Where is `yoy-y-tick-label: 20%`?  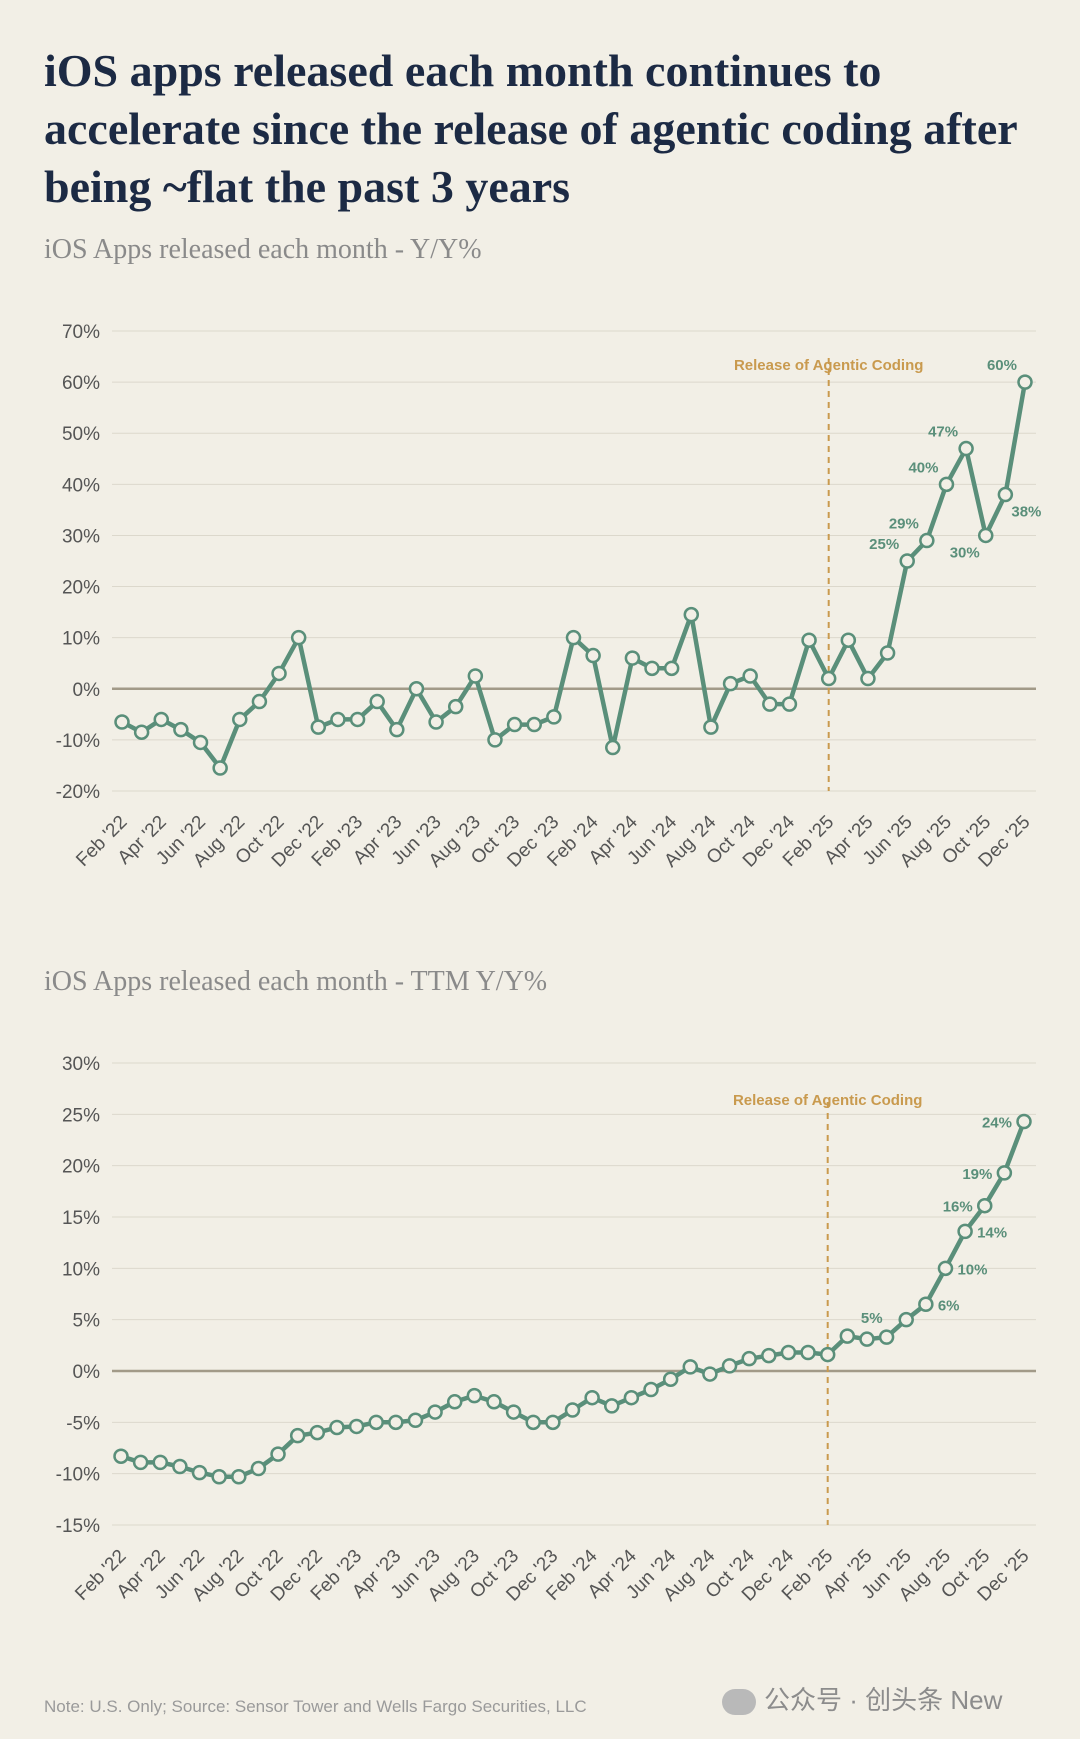
yoy-y-tick-label: 20% is located at coordinates (81, 588).